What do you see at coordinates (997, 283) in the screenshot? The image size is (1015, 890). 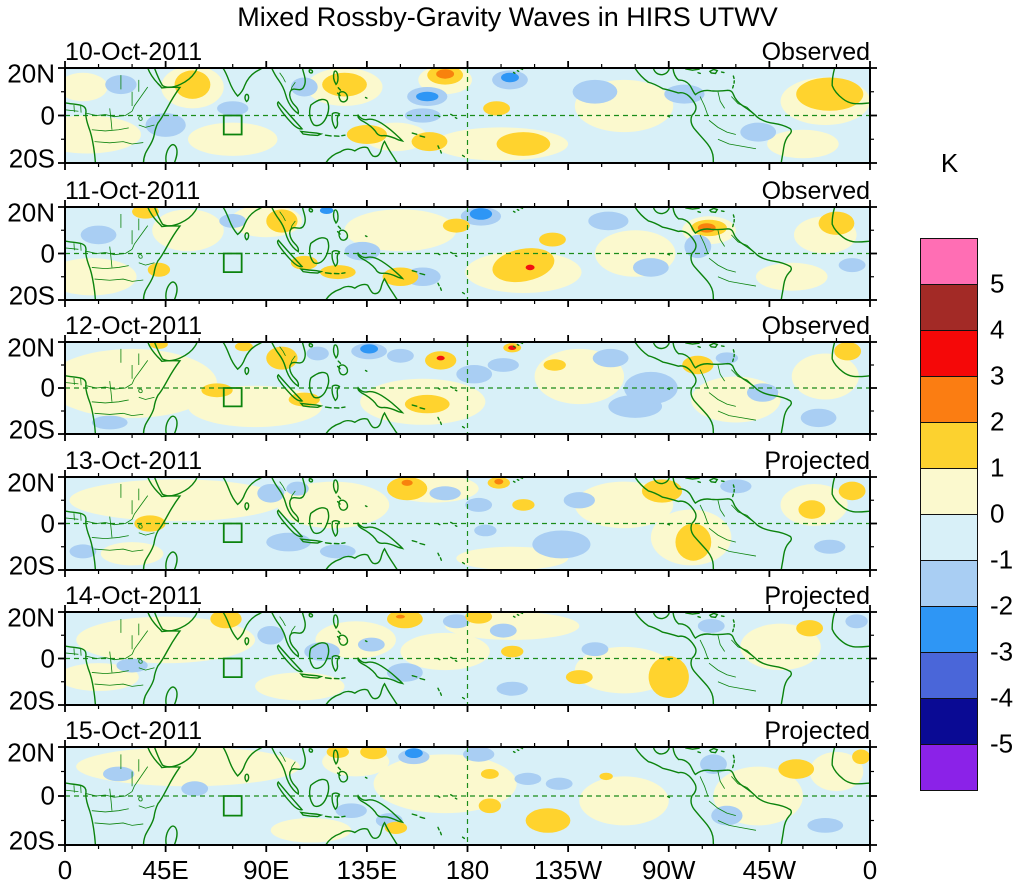 I see `colorbar-tick-label: 5` at bounding box center [997, 283].